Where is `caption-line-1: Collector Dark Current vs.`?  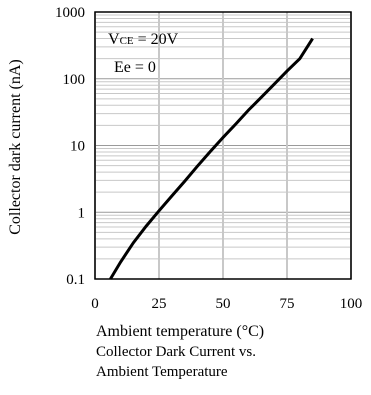
caption-line-1: Collector Dark Current vs. is located at coordinates (176, 352).